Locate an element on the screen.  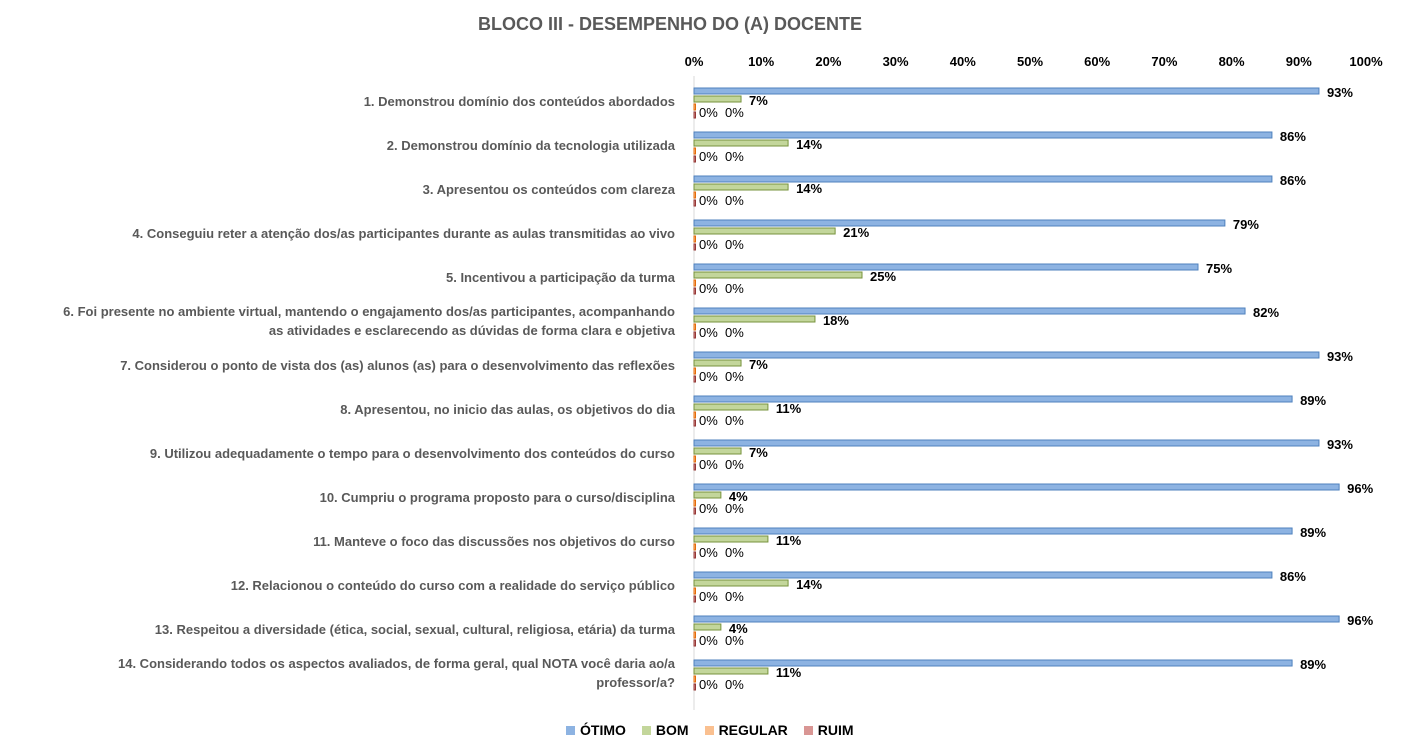
data-label: 82% is located at coordinates (1266, 312).